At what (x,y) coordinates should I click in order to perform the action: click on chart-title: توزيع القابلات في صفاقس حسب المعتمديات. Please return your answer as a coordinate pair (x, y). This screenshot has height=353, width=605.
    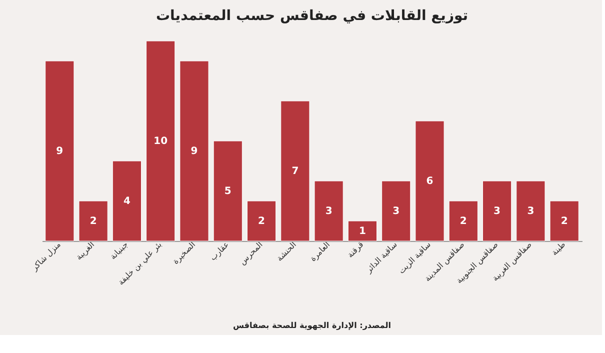
    Looking at the image, I should click on (312, 16).